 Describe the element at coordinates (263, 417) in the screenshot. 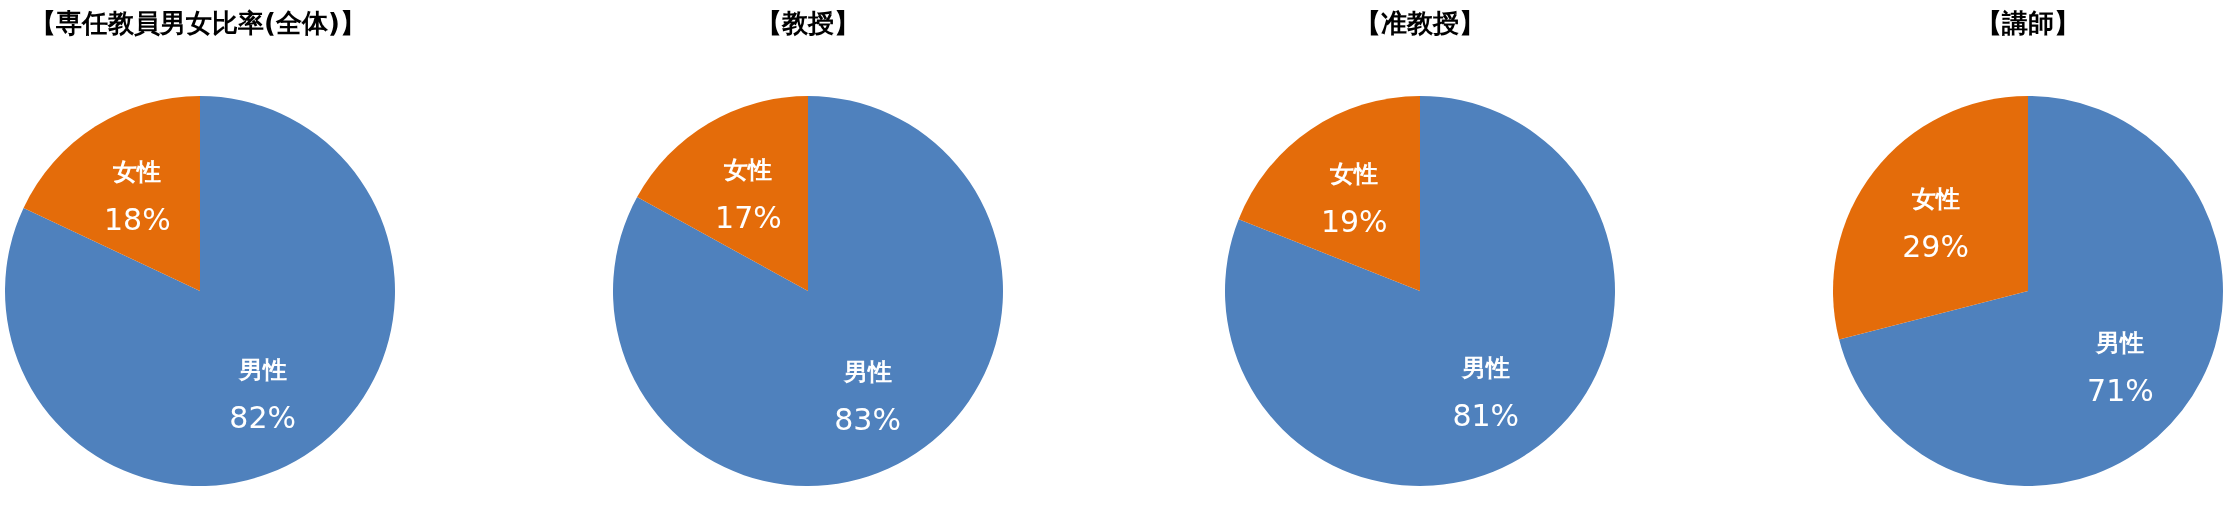

I see `data-label: 82%` at that location.